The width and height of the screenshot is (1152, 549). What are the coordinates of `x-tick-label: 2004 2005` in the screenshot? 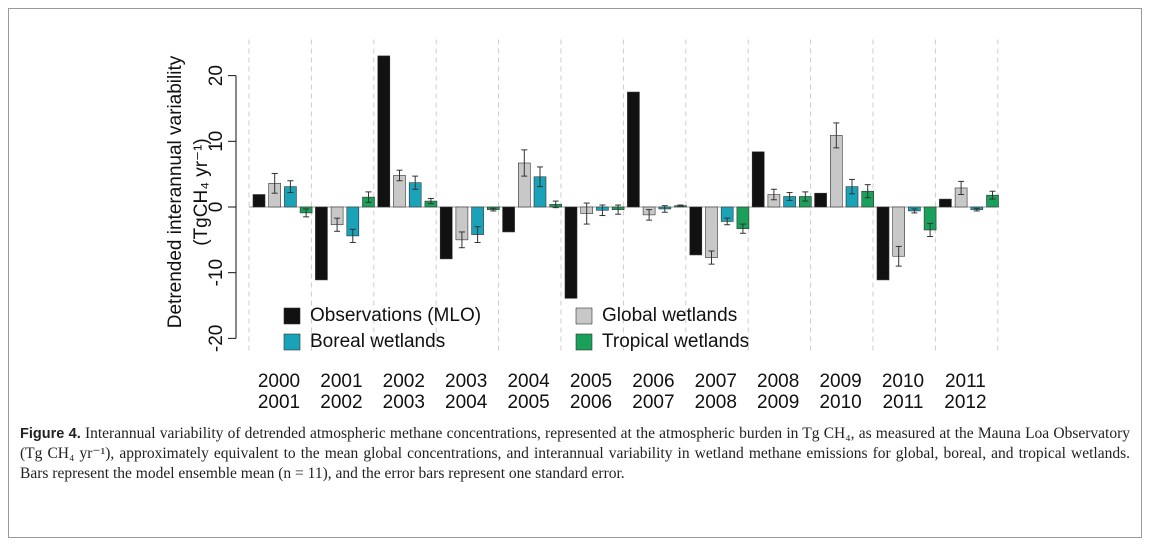 It's located at (528, 392).